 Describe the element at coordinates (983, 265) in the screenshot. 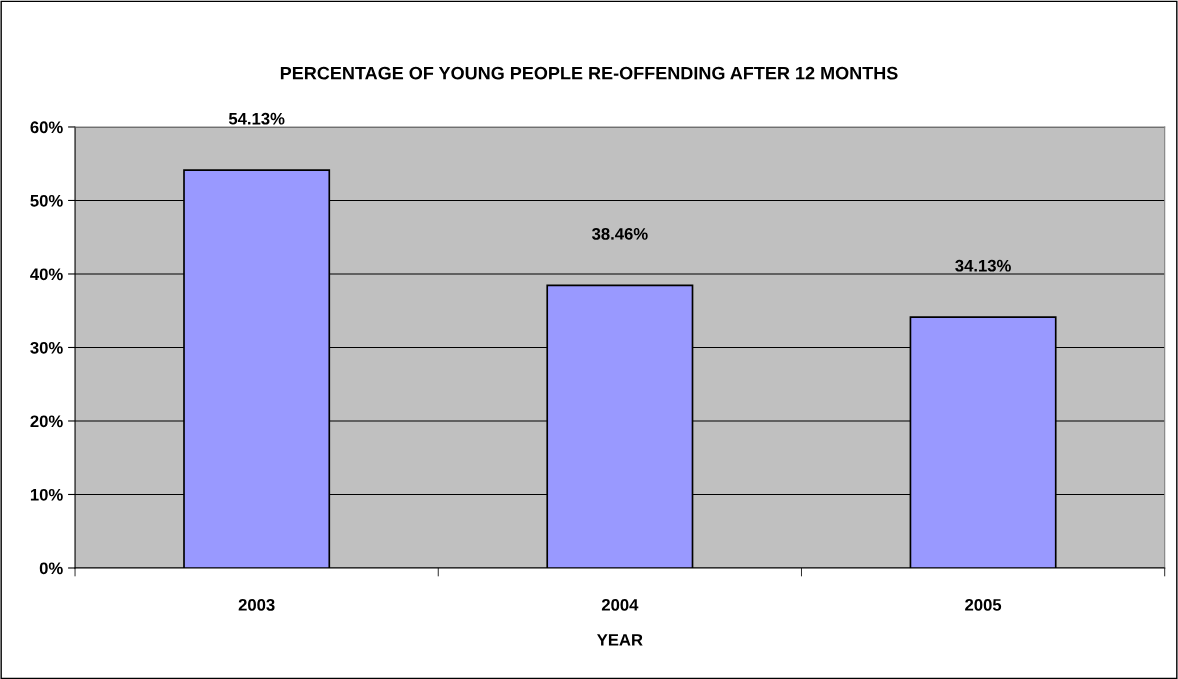

I see `data-label: 34.13%` at that location.